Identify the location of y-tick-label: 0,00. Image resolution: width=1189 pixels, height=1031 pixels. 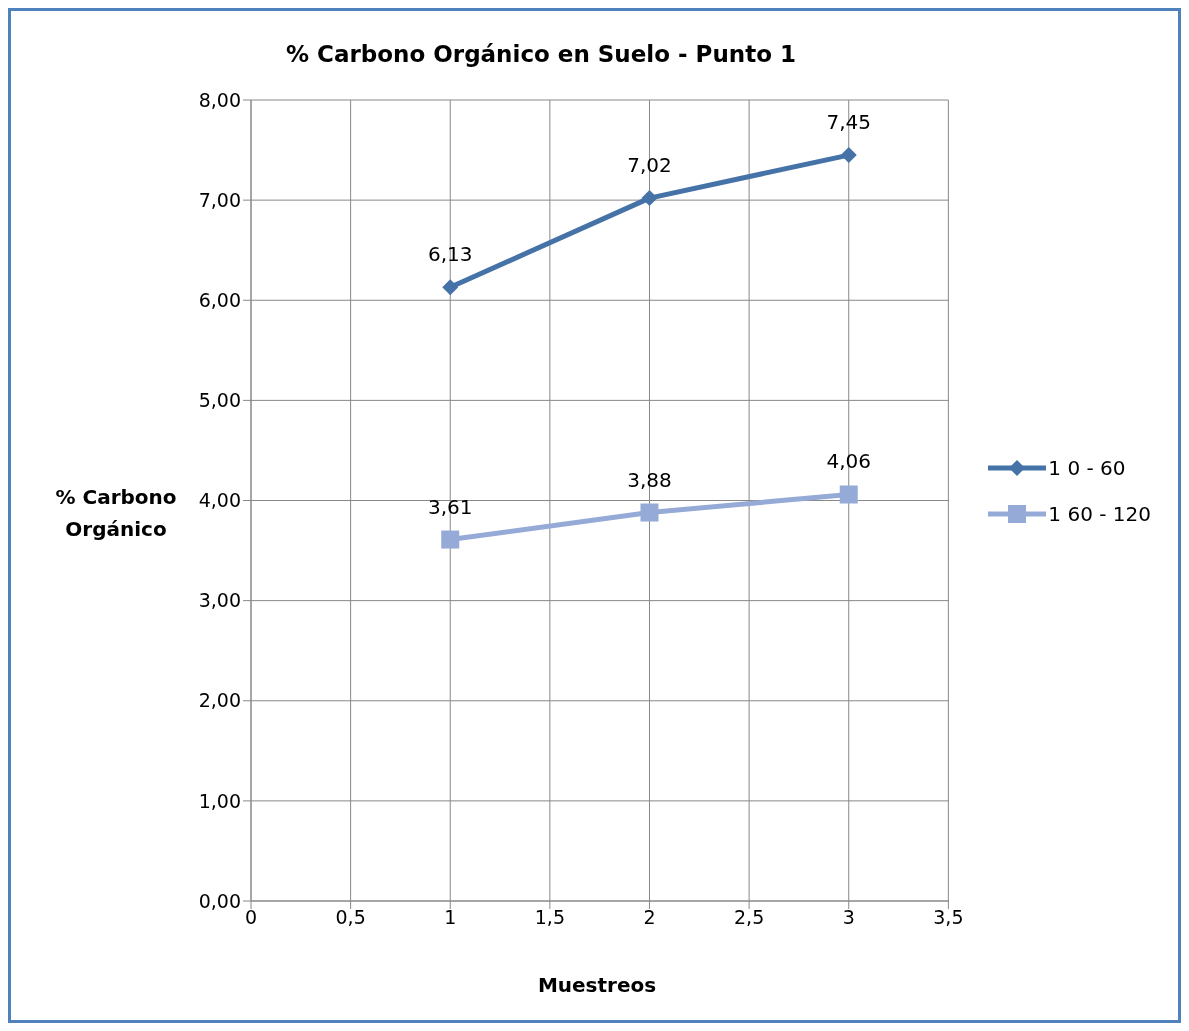
(219, 900).